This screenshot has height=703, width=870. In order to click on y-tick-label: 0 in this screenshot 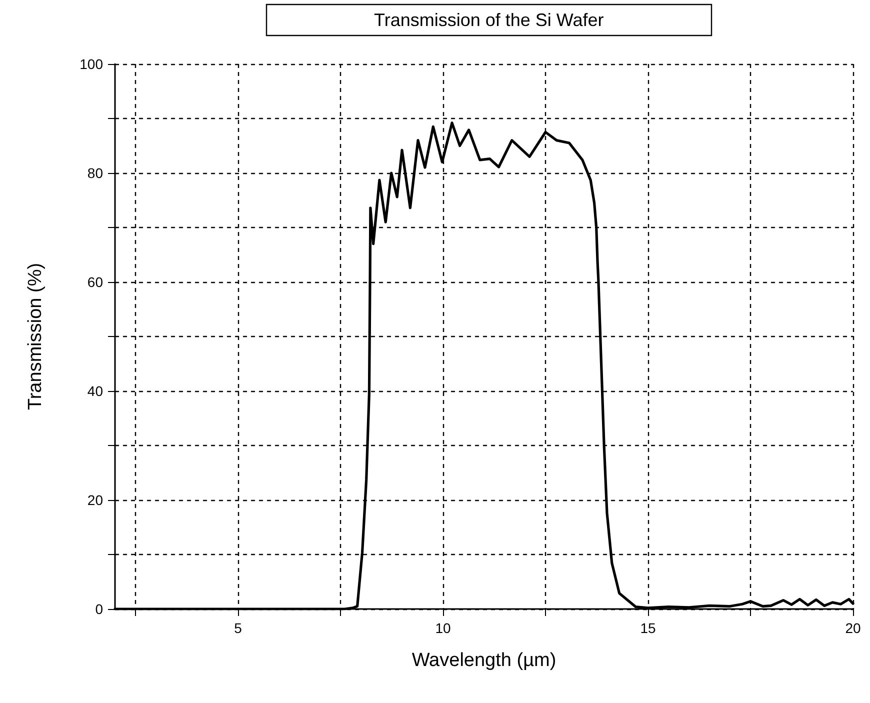, I will do `click(99, 609)`.